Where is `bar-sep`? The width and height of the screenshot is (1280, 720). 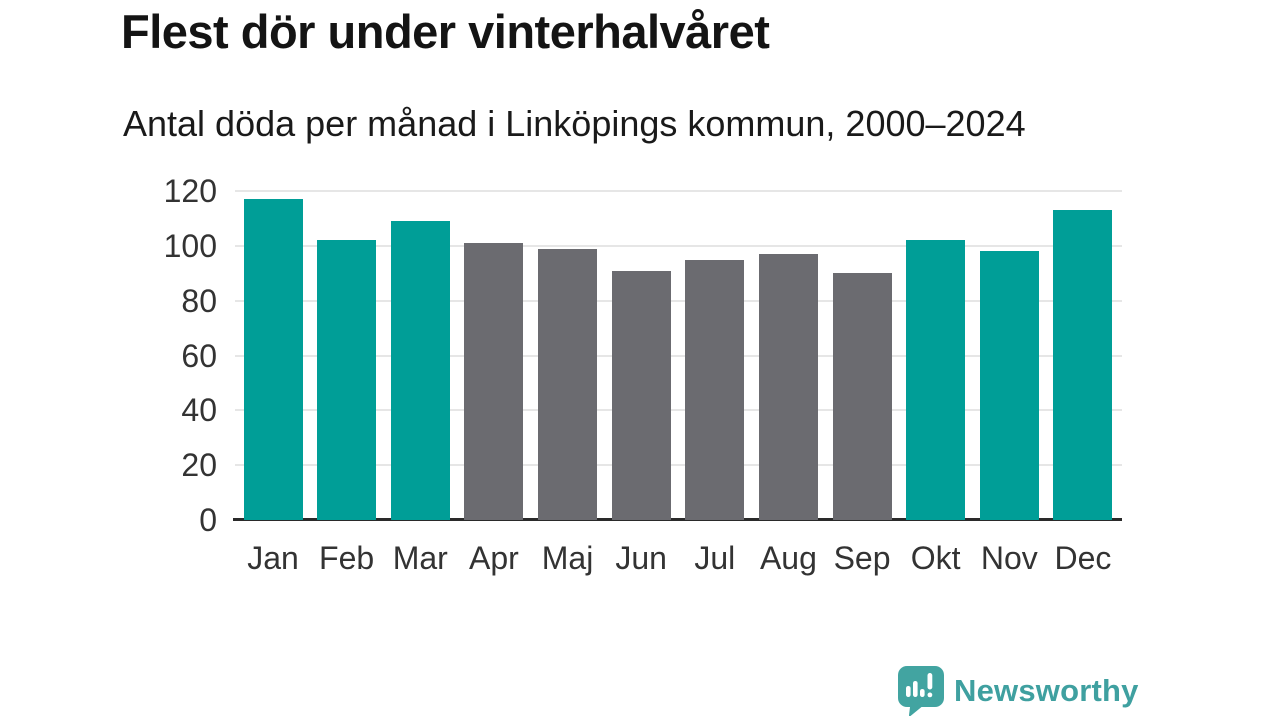 bar-sep is located at coordinates (862, 396).